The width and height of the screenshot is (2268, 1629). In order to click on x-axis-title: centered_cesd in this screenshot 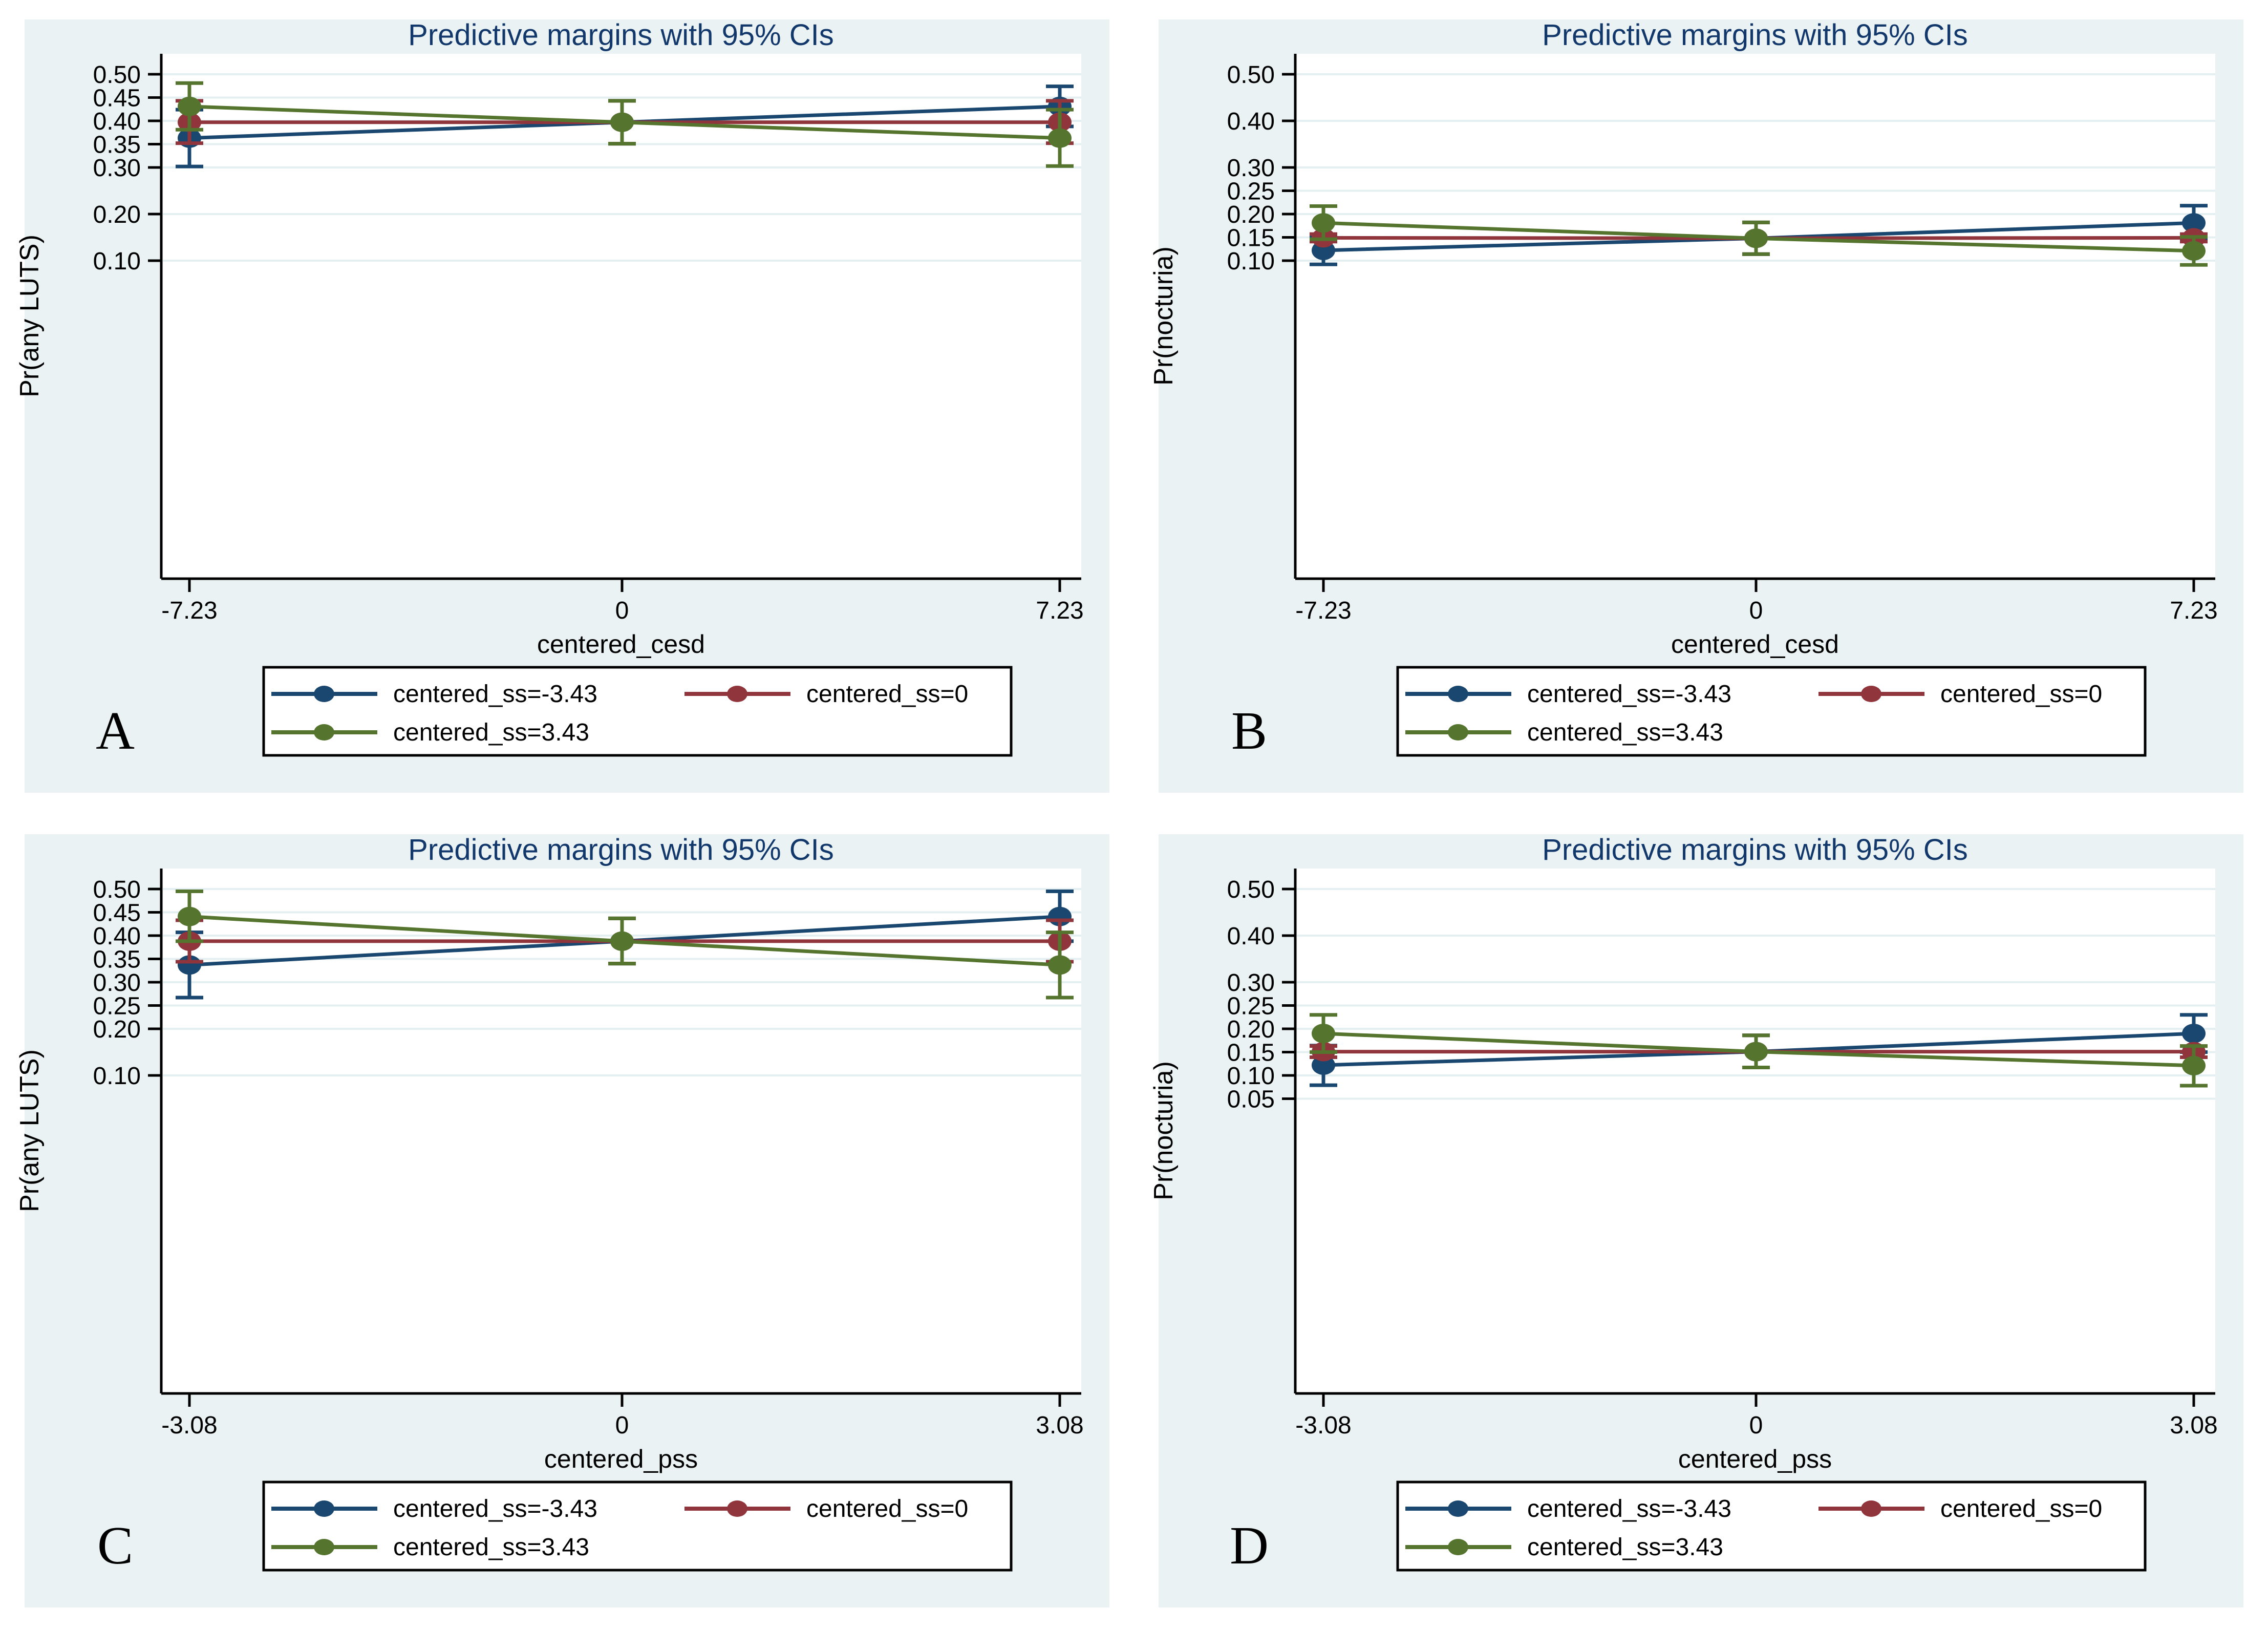, I will do `click(621, 644)`.